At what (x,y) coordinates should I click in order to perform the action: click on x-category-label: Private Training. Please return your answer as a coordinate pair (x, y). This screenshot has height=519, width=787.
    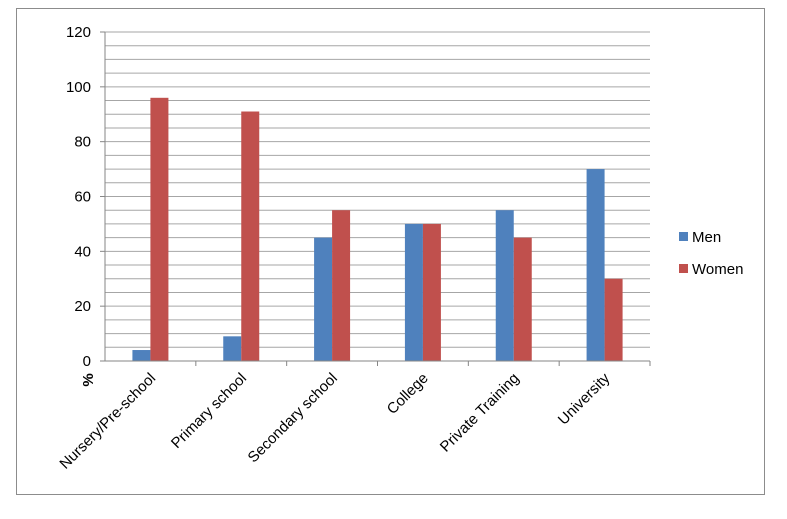
    Looking at the image, I should click on (480, 413).